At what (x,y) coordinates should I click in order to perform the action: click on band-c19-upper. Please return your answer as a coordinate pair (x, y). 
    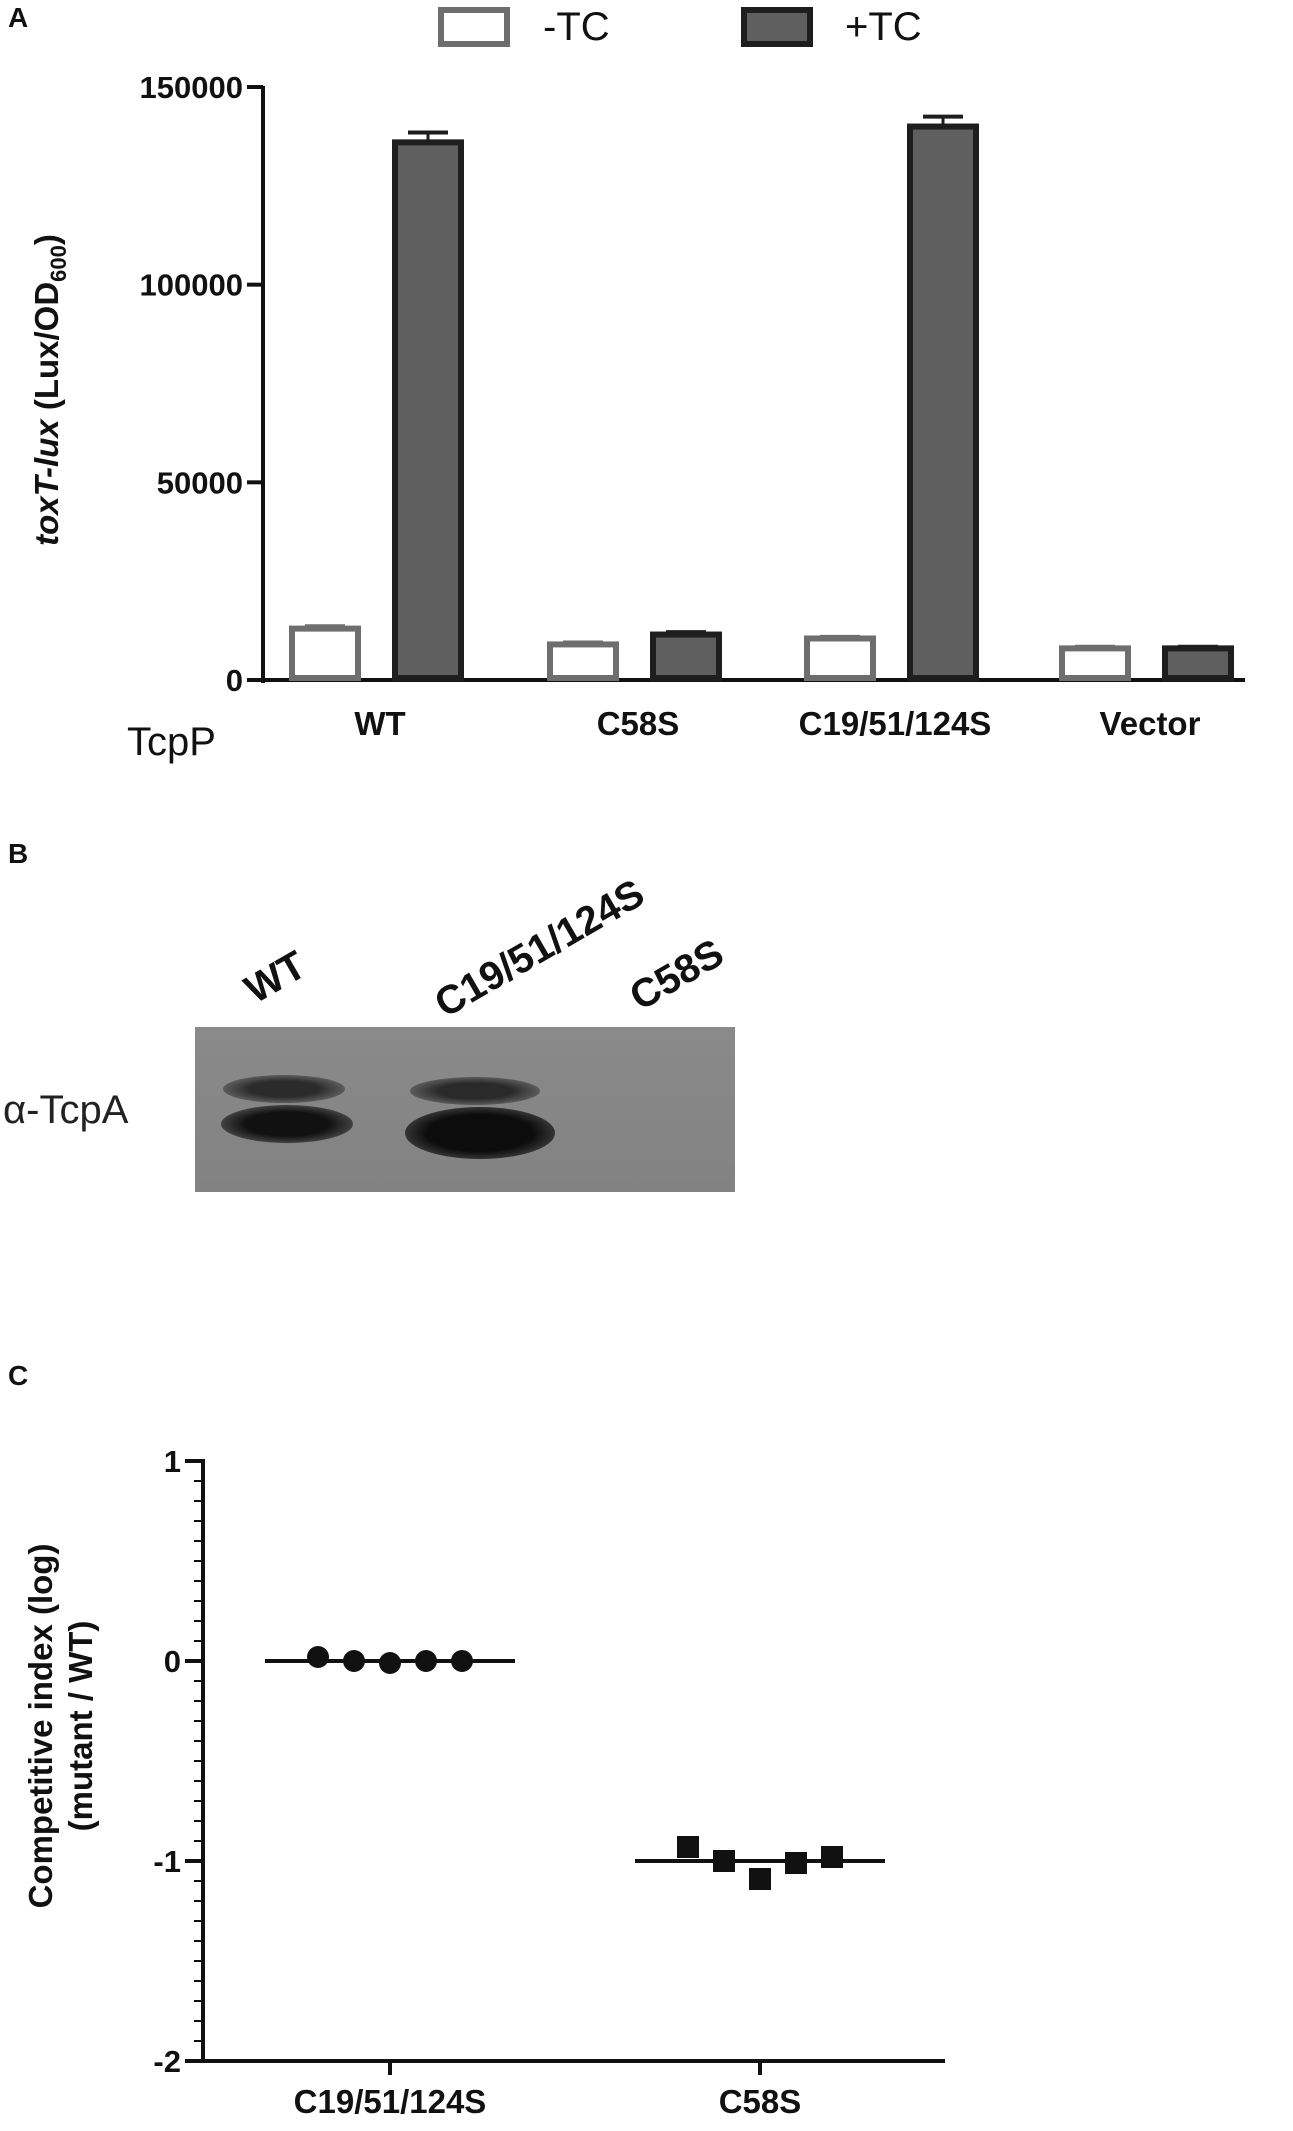
    Looking at the image, I should click on (475, 1091).